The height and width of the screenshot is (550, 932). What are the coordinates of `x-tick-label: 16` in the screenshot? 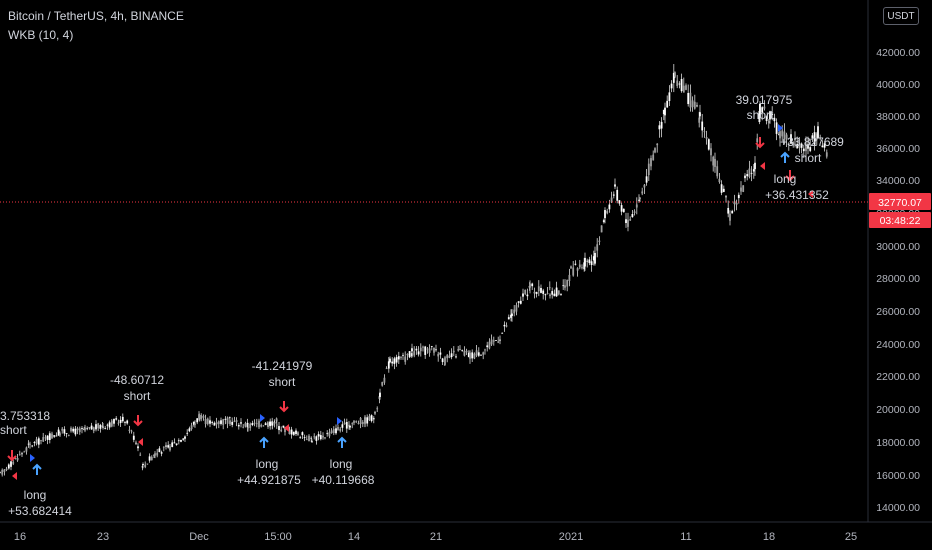 It's located at (20, 537).